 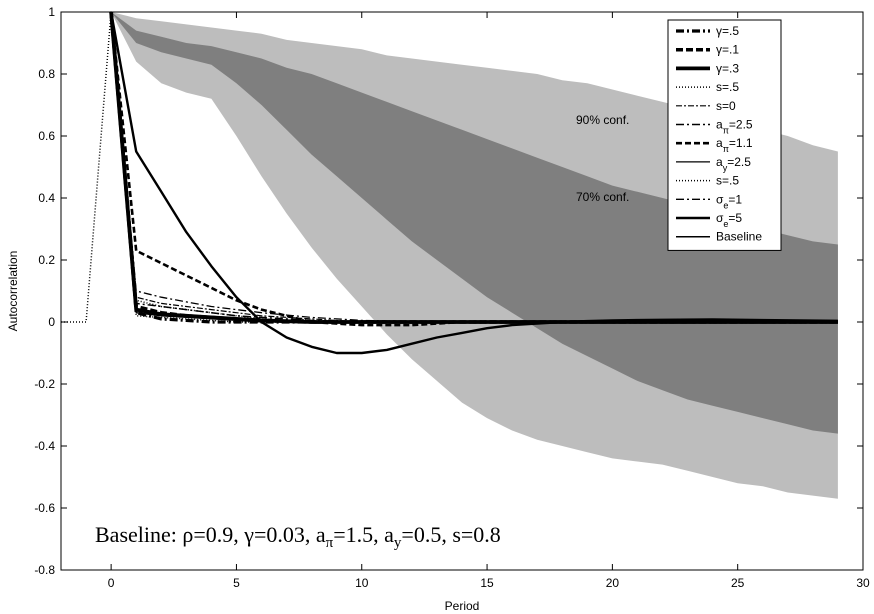 I want to click on y-tick-label-7: 0.6, so click(x=46, y=136).